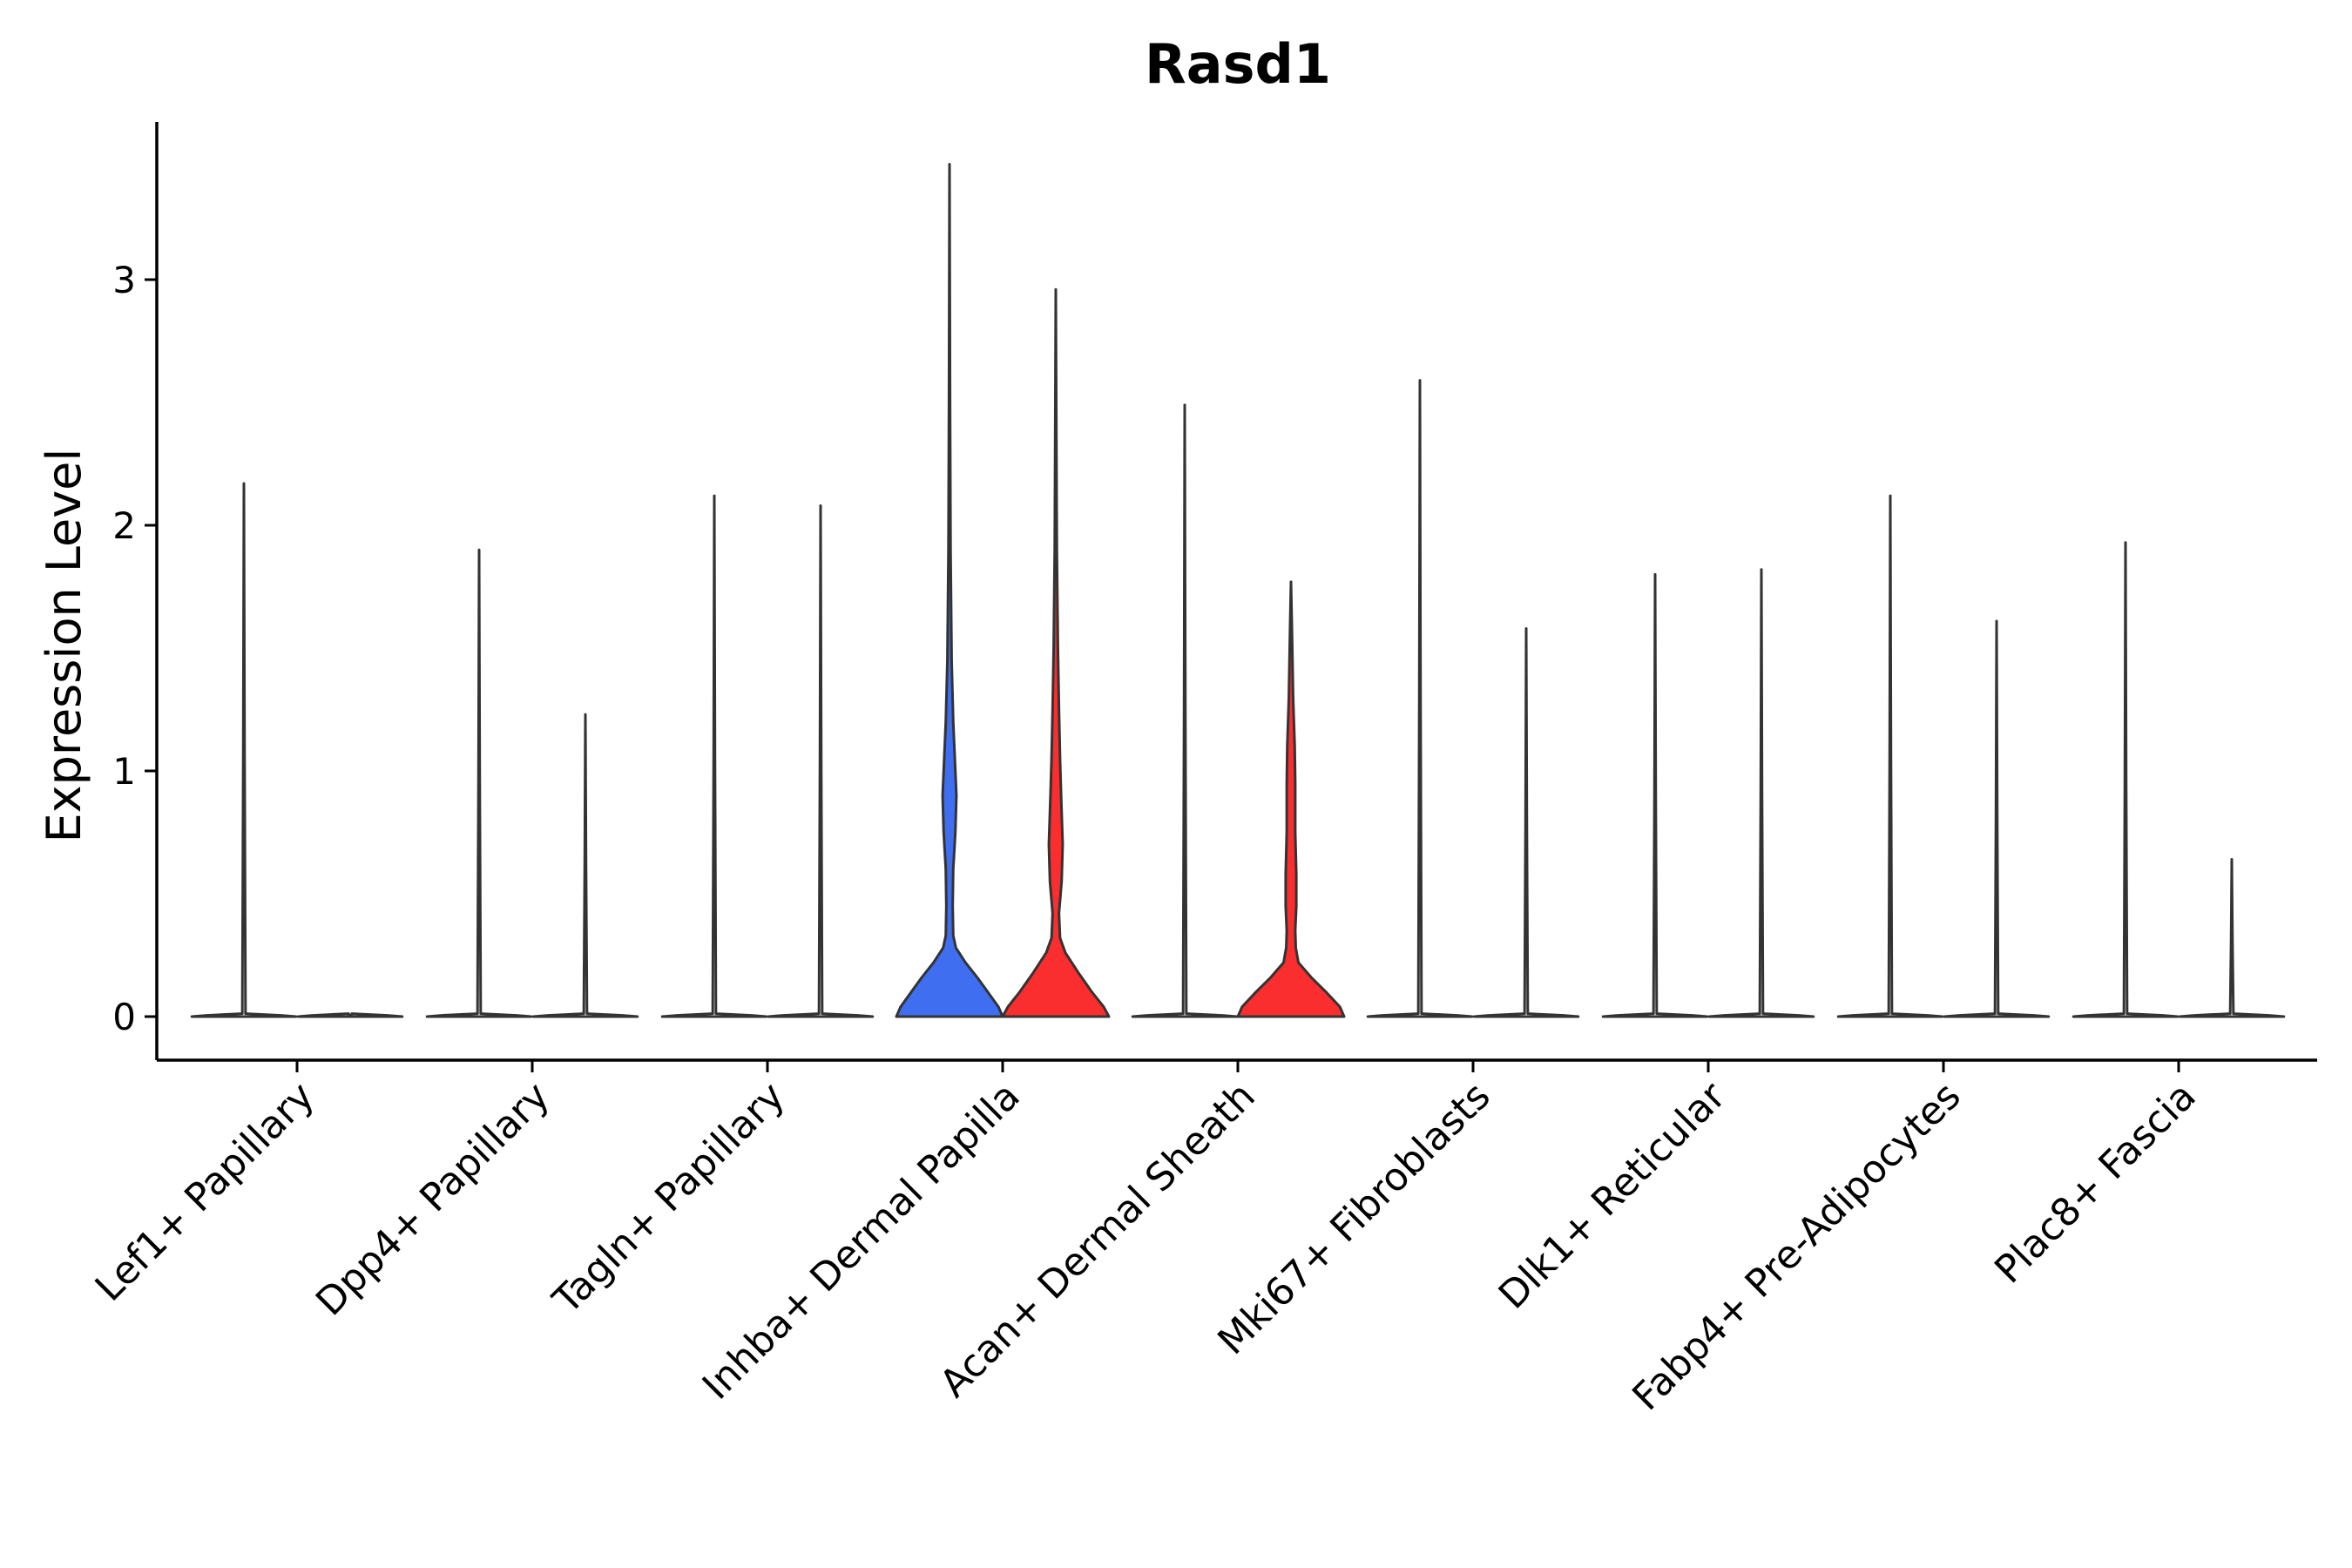 The width and height of the screenshot is (2352, 1568). What do you see at coordinates (669, 1198) in the screenshot?
I see `x-tick-label: Tagln+ Papillary` at bounding box center [669, 1198].